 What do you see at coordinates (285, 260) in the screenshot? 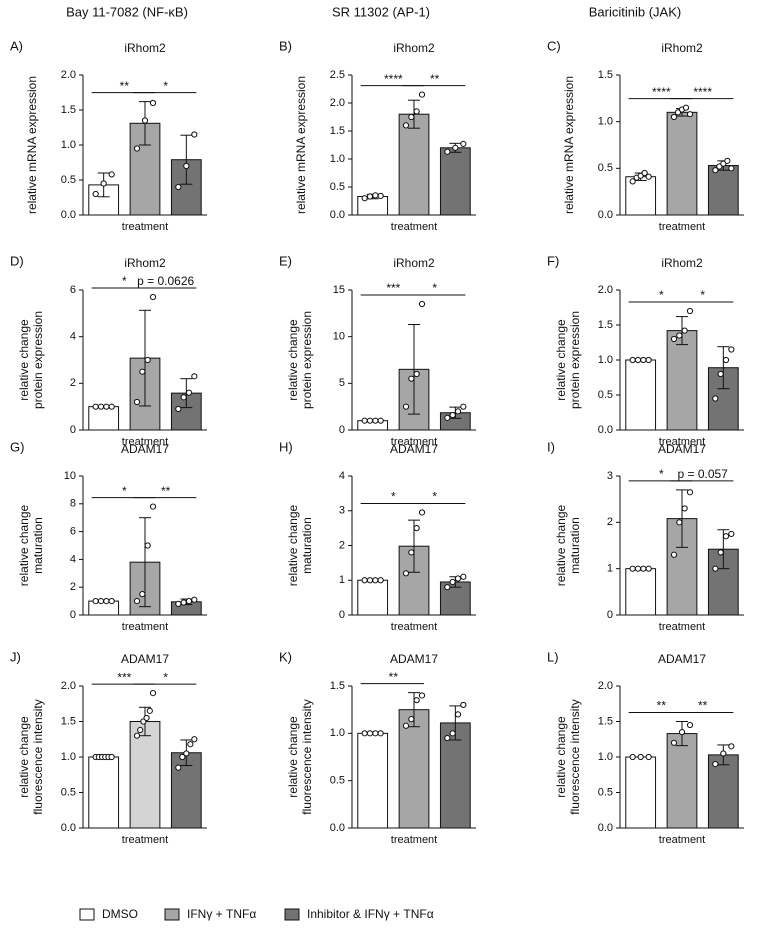
I see `panel-label: E)` at bounding box center [285, 260].